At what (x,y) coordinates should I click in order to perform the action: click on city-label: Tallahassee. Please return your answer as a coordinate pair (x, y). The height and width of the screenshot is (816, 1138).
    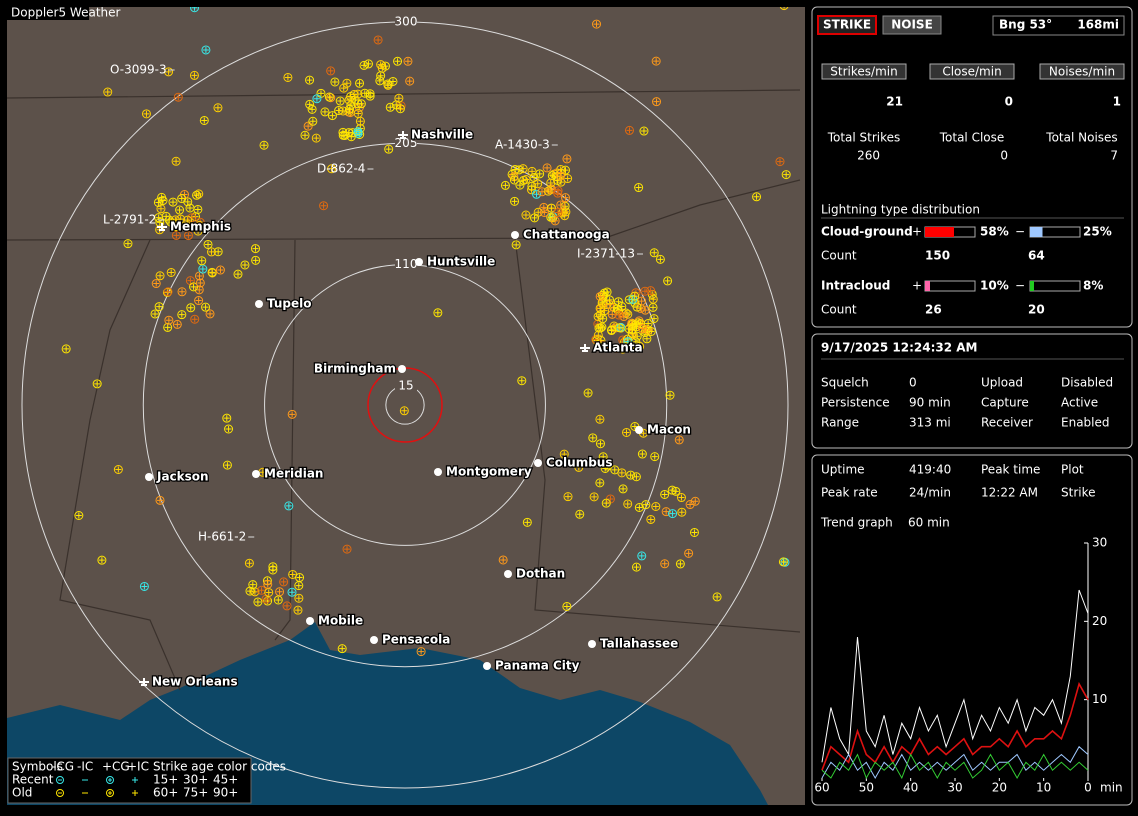
    Looking at the image, I should click on (639, 643).